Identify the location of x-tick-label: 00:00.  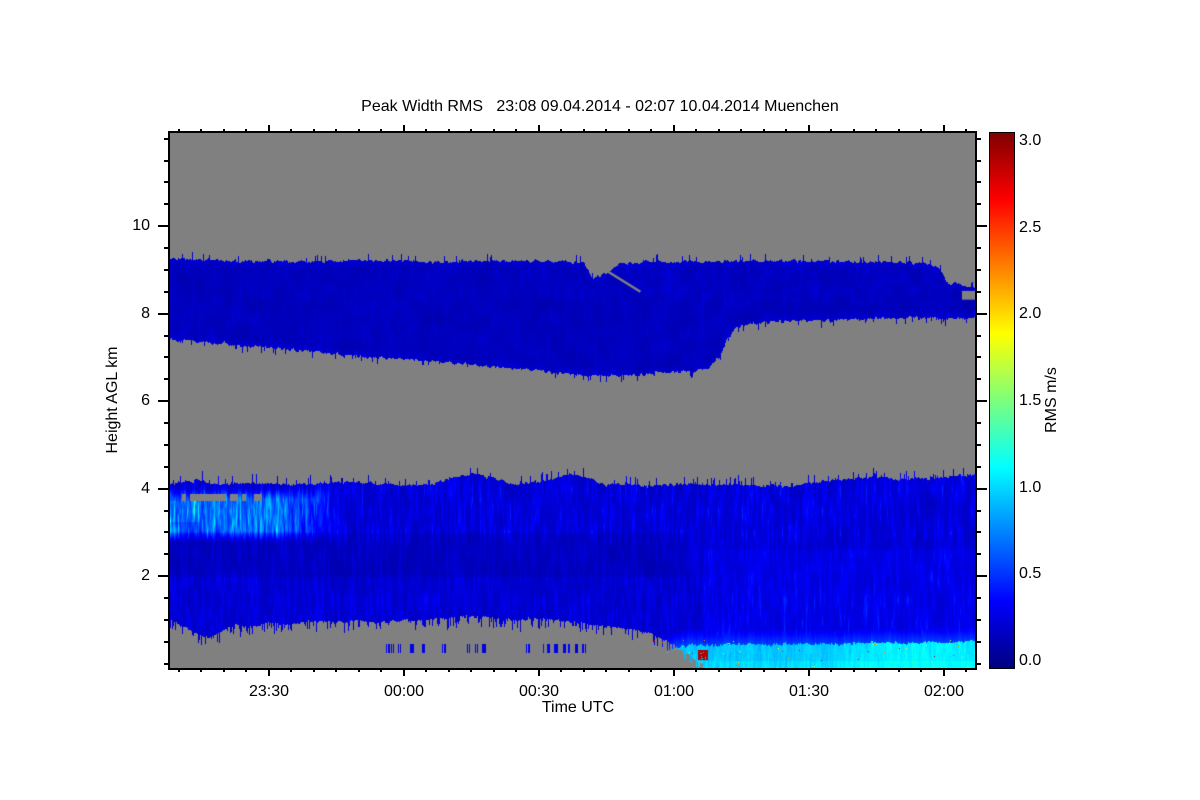
(404, 691).